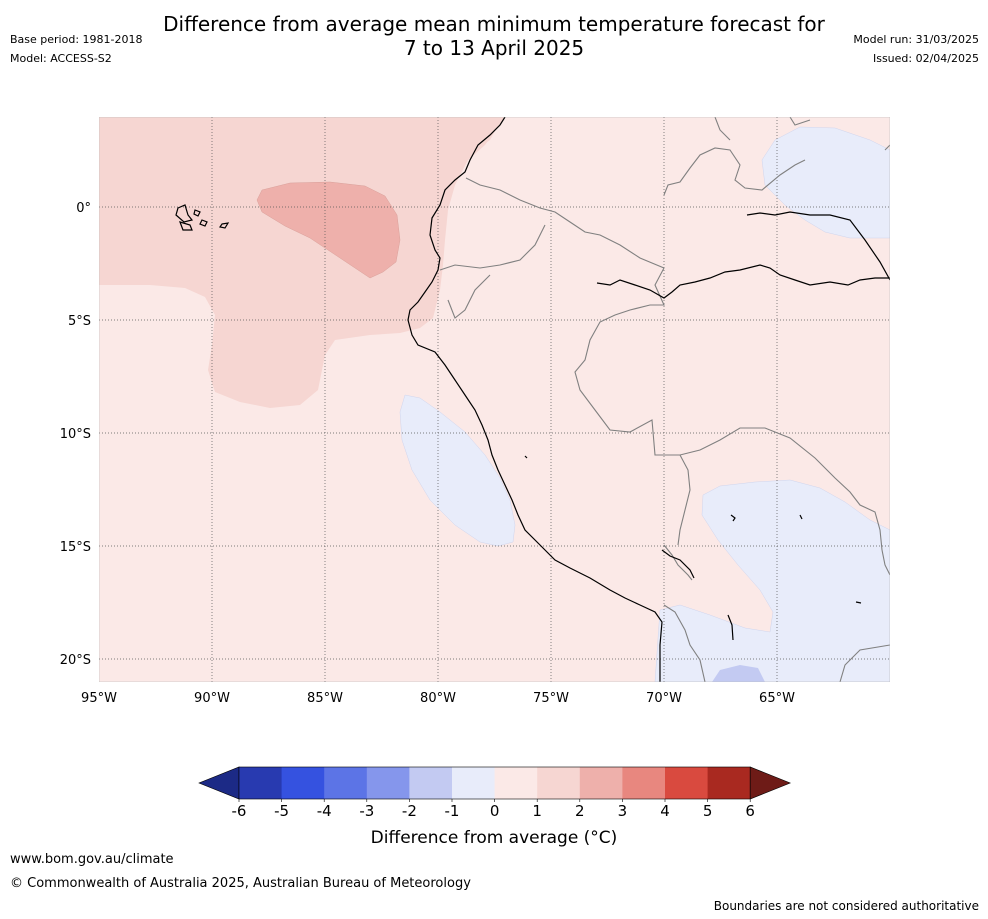 The width and height of the screenshot is (988, 919). What do you see at coordinates (75, 660) in the screenshot?
I see `lat-tick-label: 20°S` at bounding box center [75, 660].